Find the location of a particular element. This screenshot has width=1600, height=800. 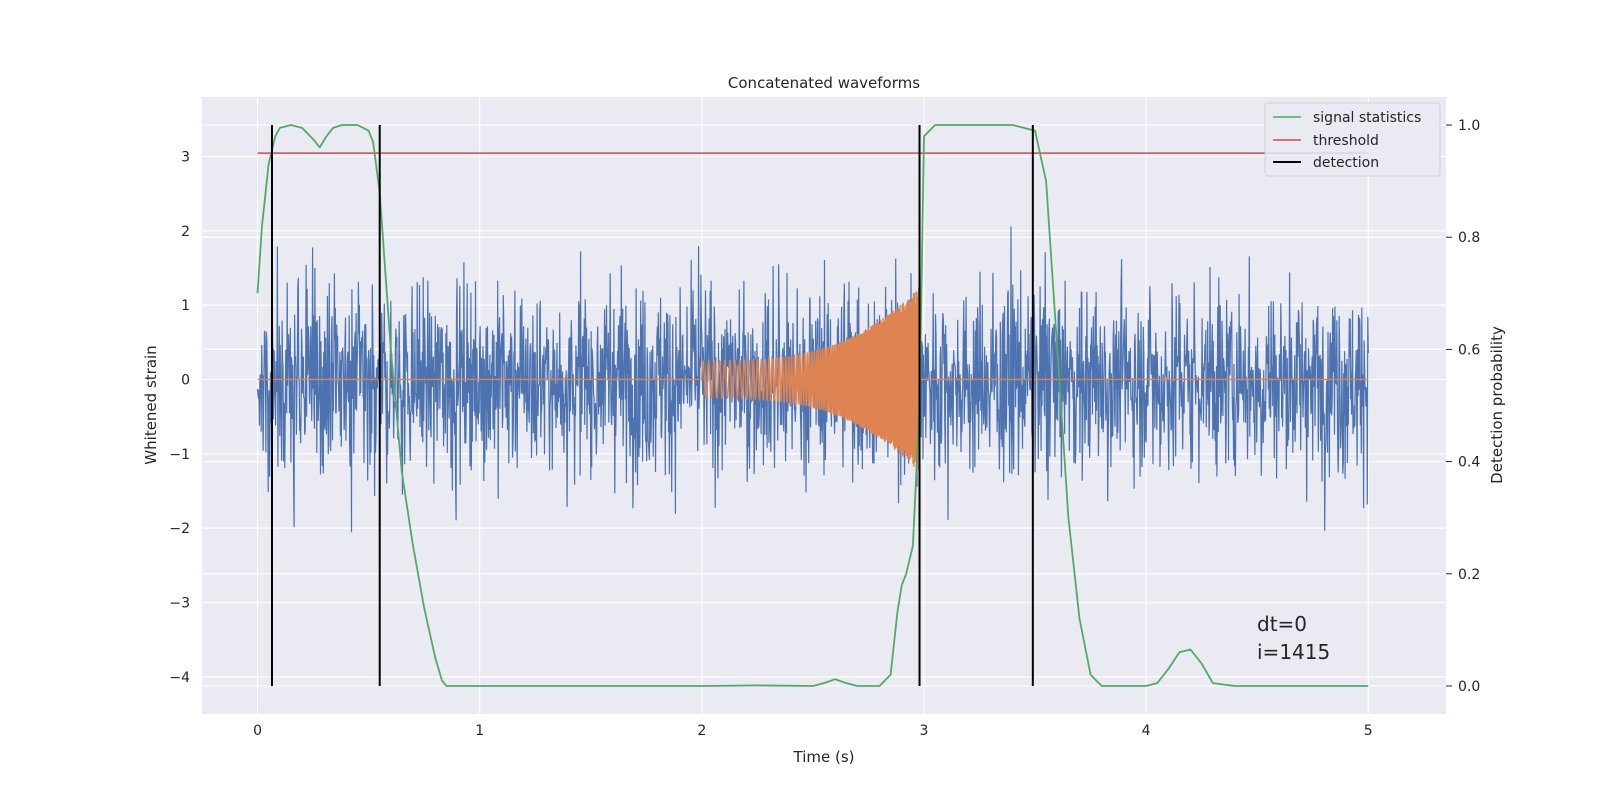

y-axis-ticks: −4 −3 −2 −1 0 1 2 3 is located at coordinates (179, 417).